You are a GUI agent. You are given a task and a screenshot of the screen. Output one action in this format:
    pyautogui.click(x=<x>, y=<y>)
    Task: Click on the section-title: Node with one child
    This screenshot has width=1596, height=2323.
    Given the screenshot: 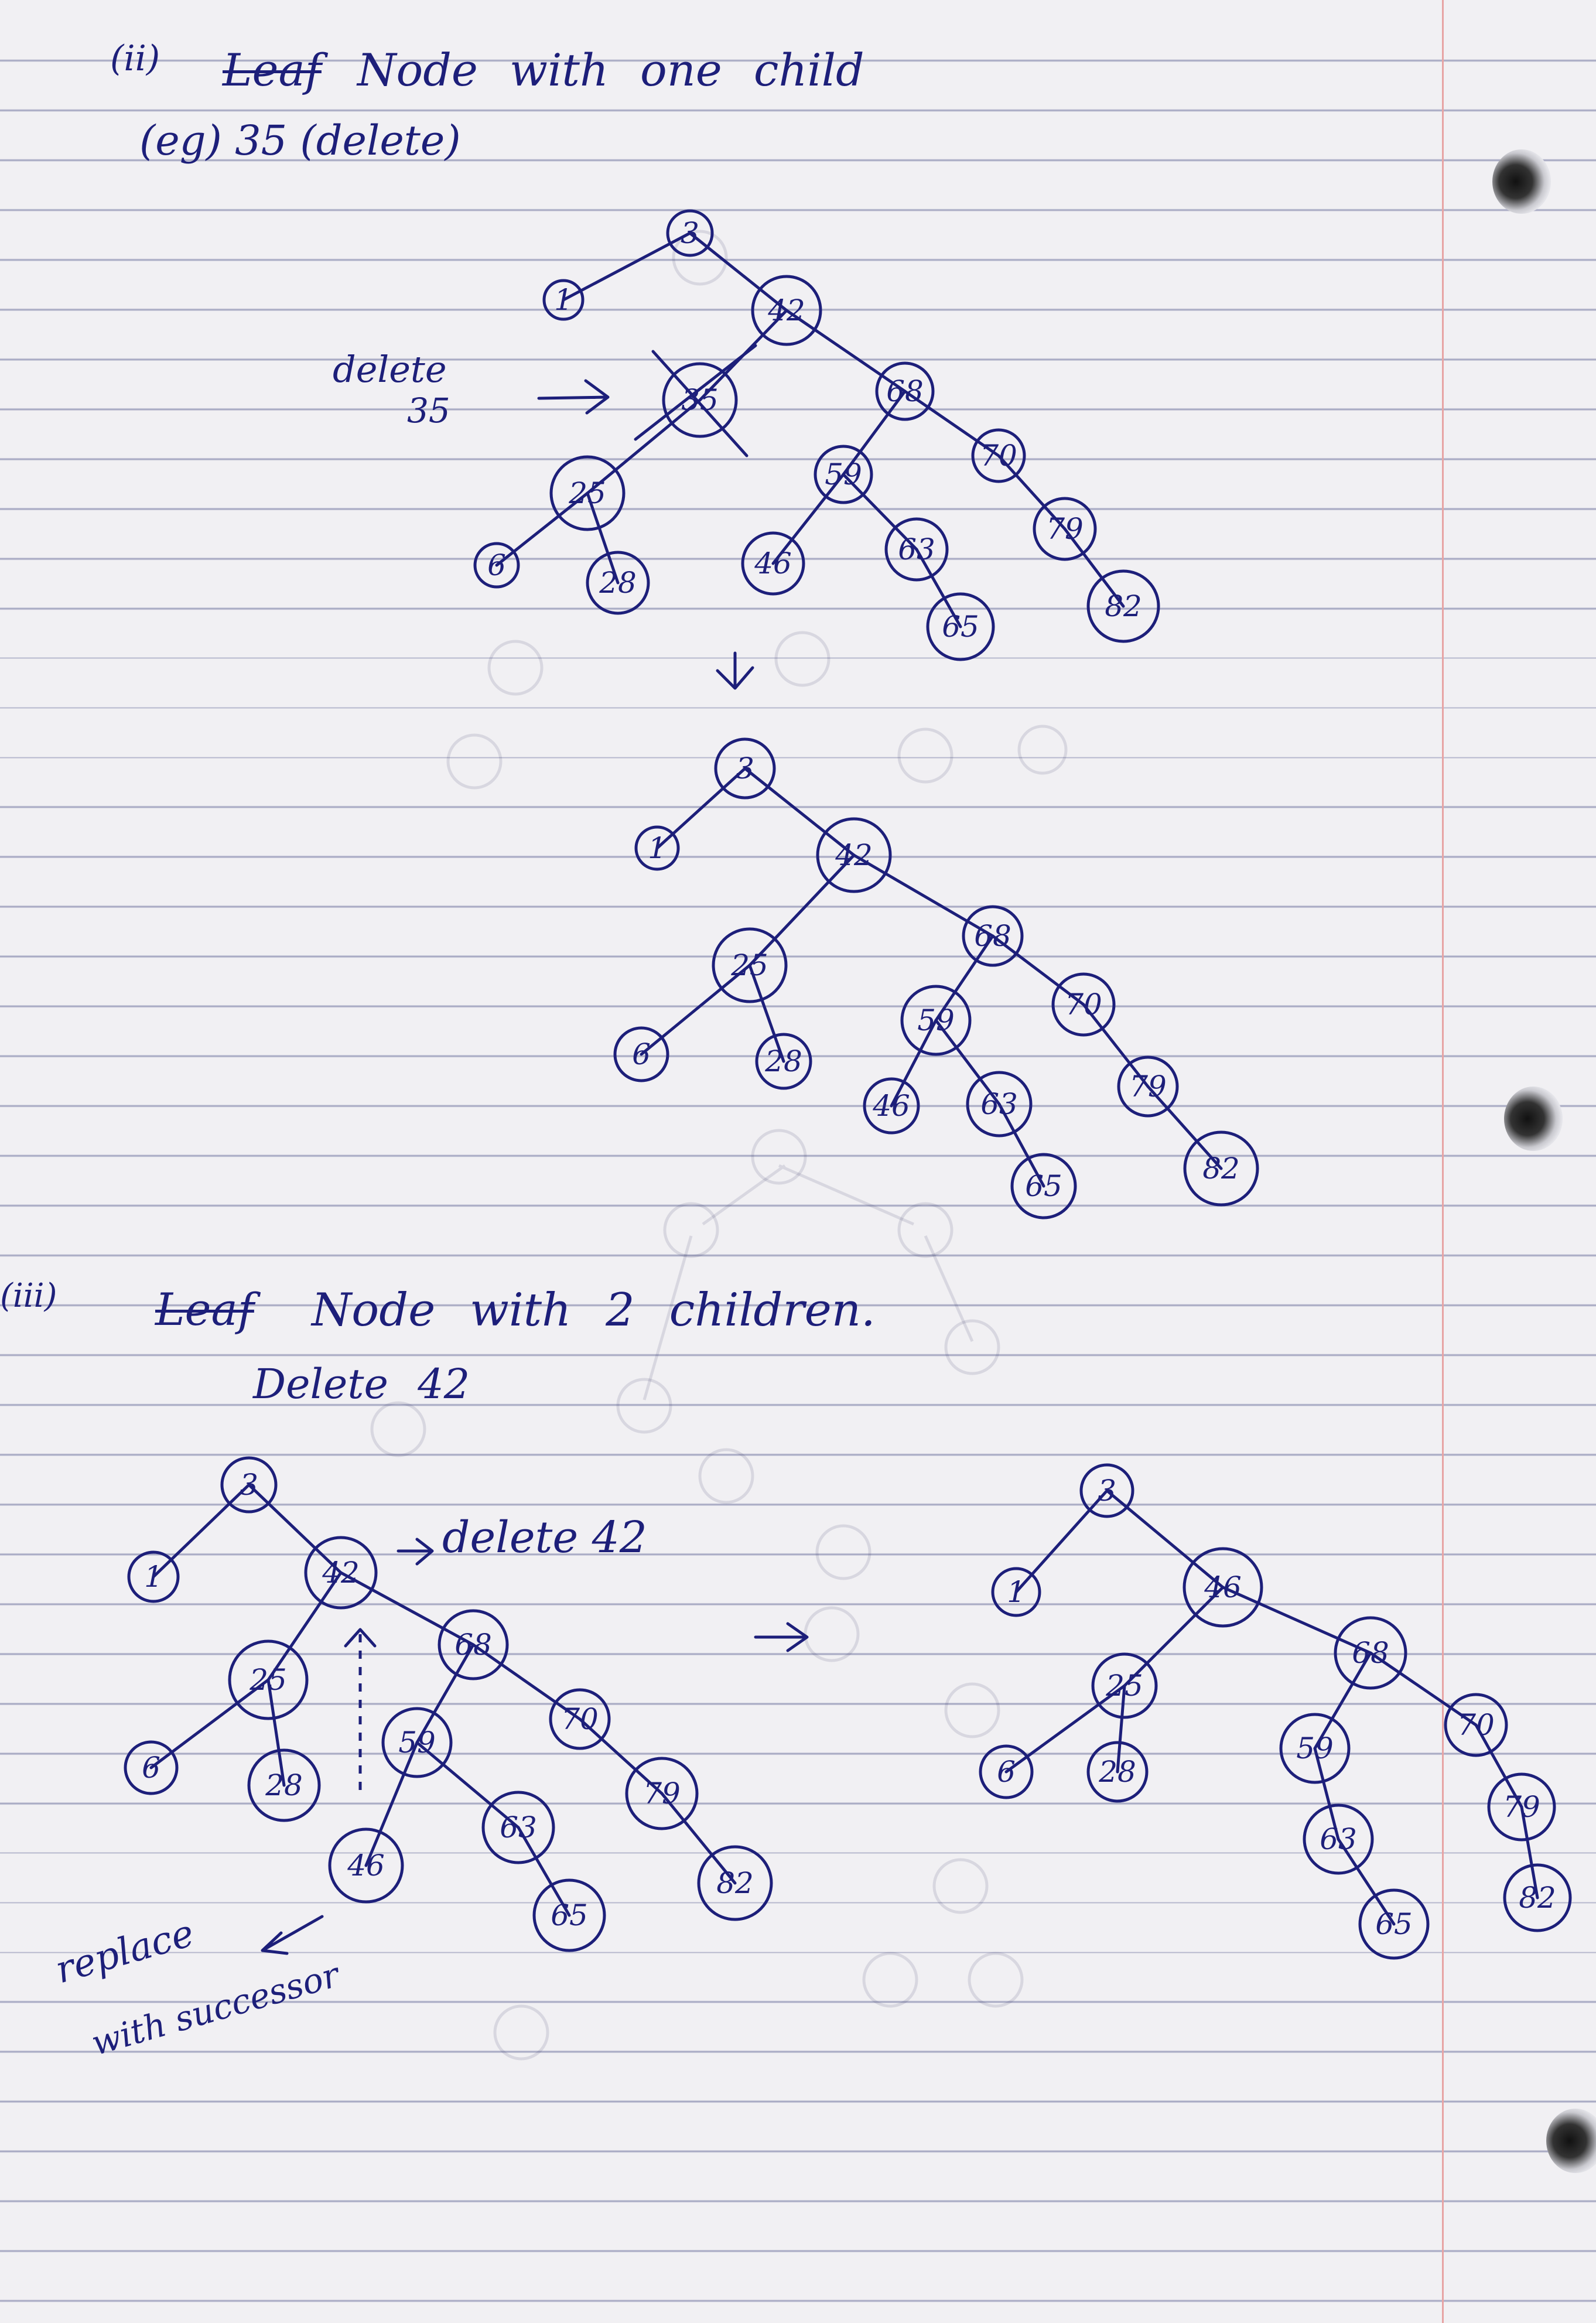 What is the action you would take?
    pyautogui.click(x=610, y=70)
    